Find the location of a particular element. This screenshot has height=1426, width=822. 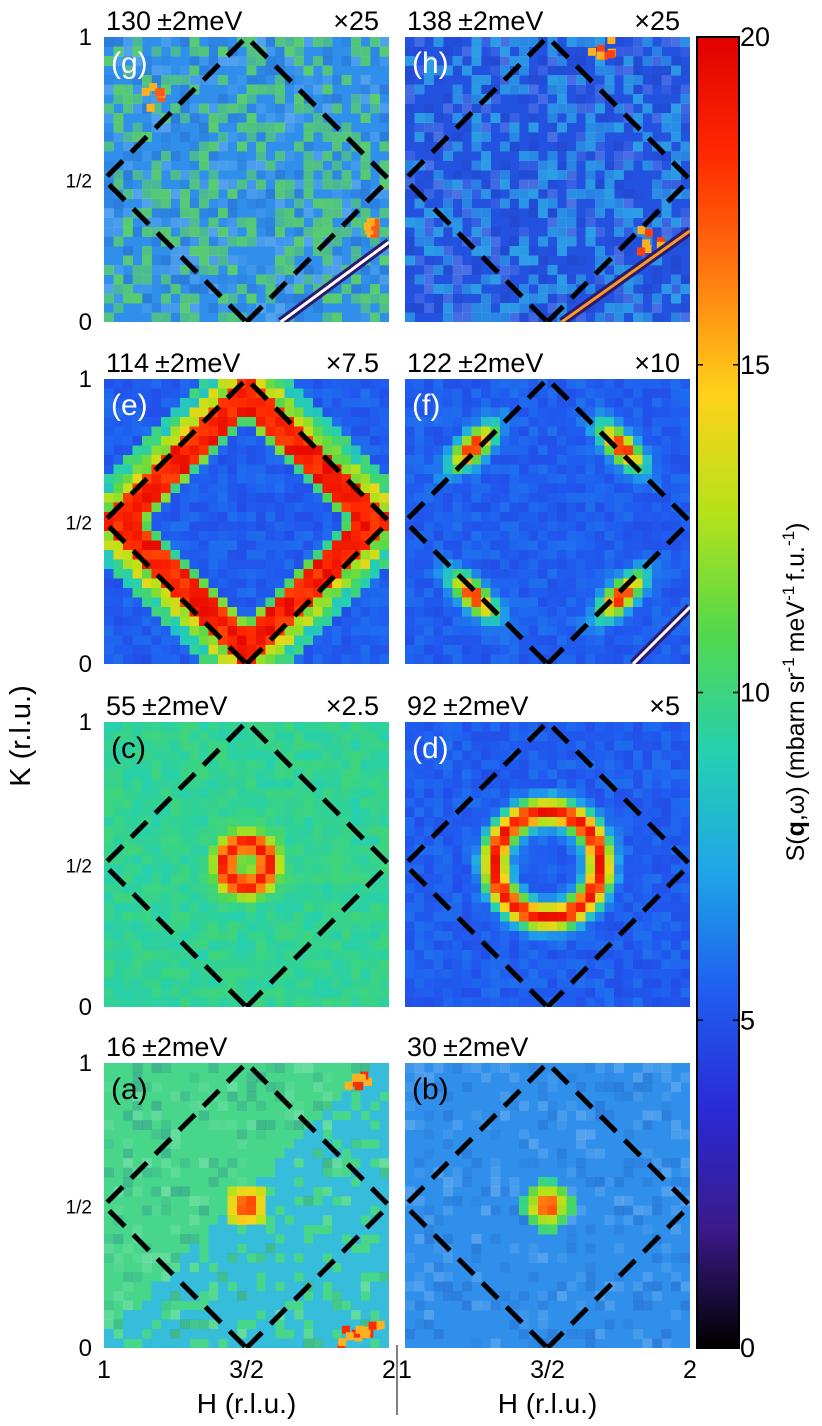

panel-title: 114 ±2meV is located at coordinates (173, 363).